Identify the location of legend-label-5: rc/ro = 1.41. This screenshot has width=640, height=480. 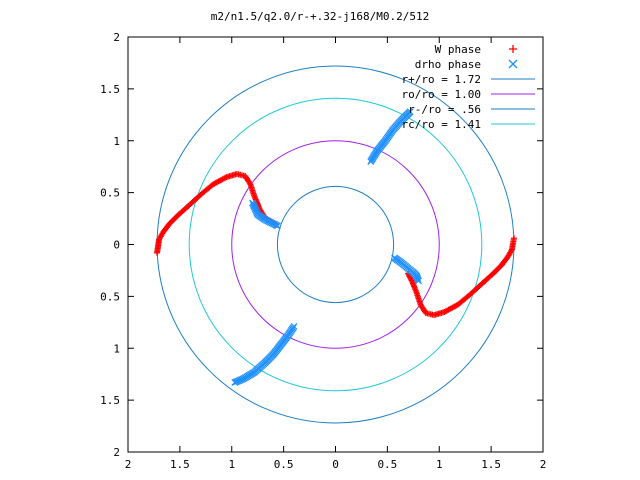
(441, 124).